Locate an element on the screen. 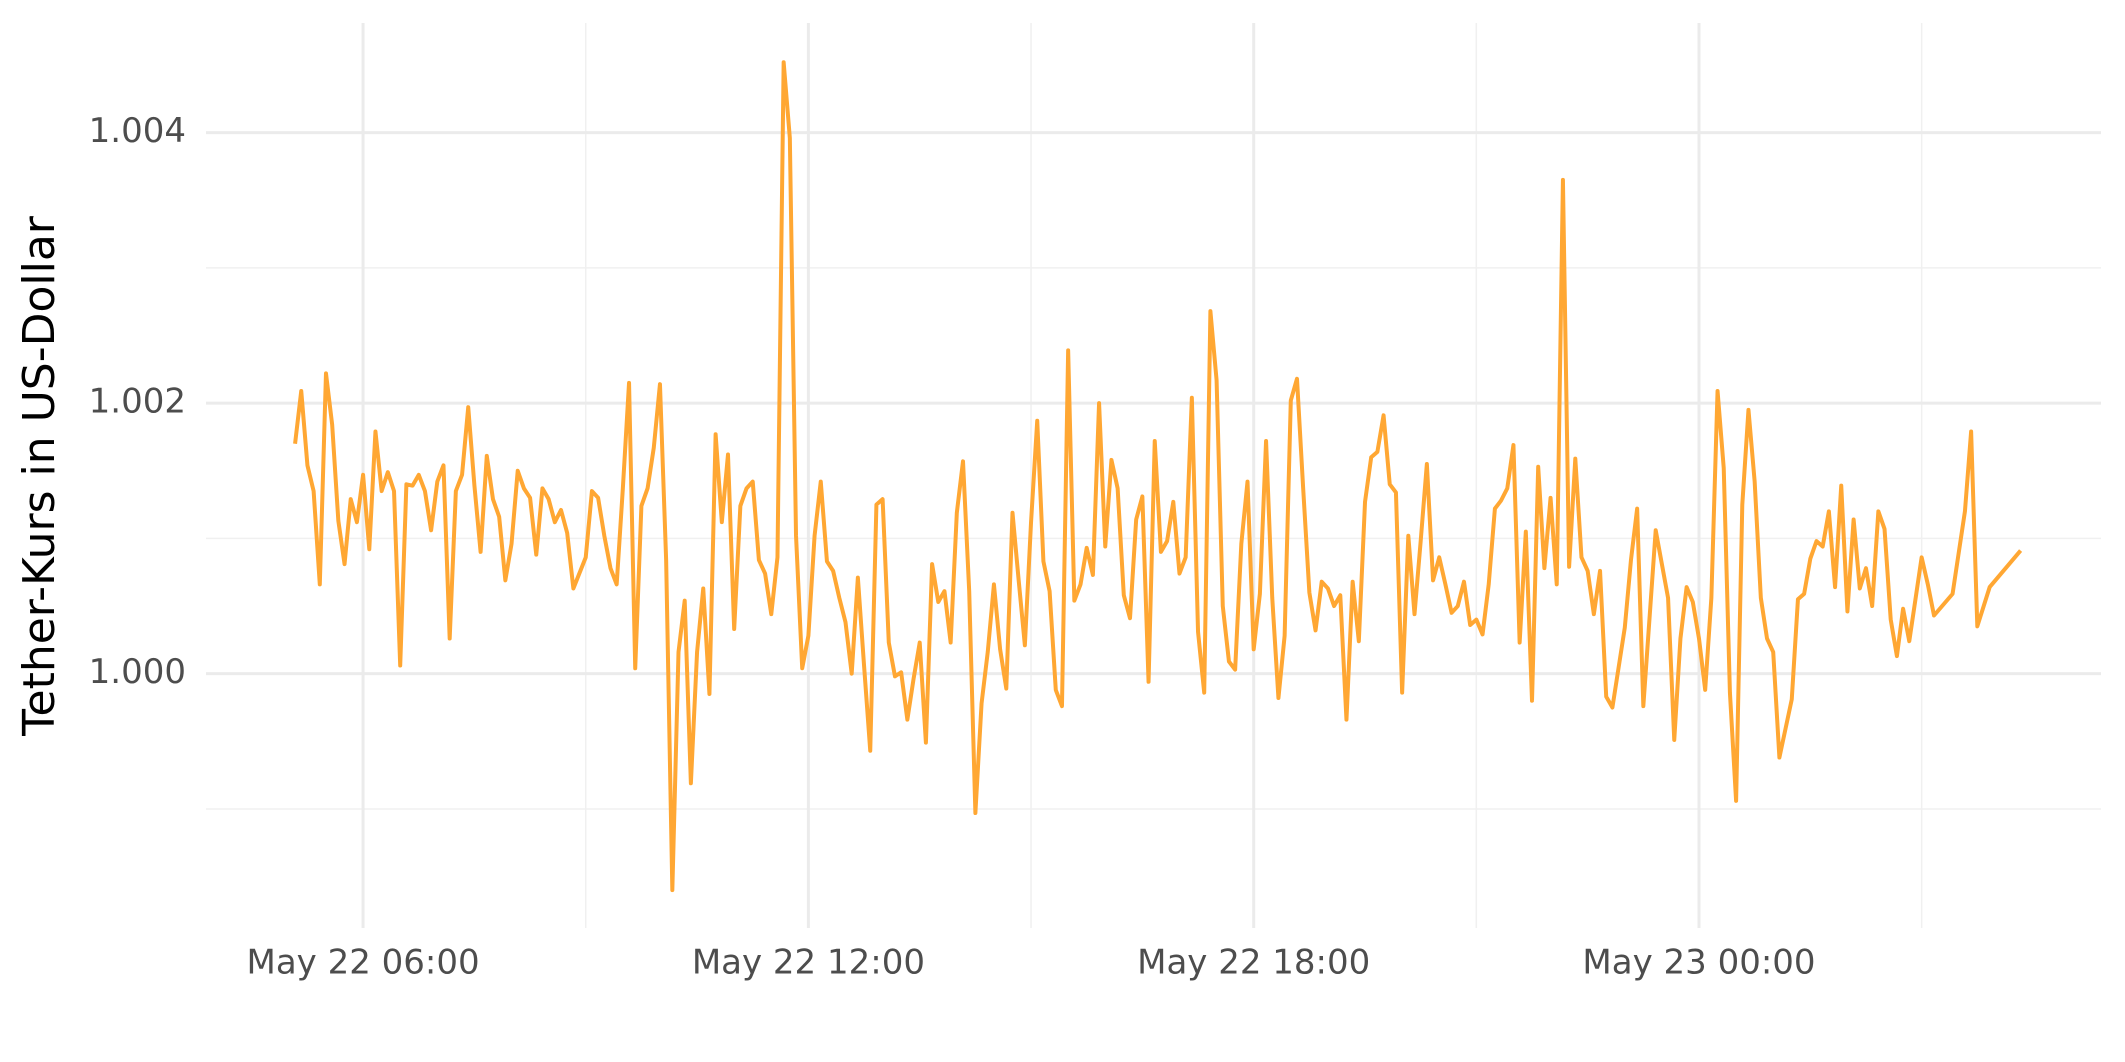  x-tick-label: May 23 00:00 is located at coordinates (1698, 963).